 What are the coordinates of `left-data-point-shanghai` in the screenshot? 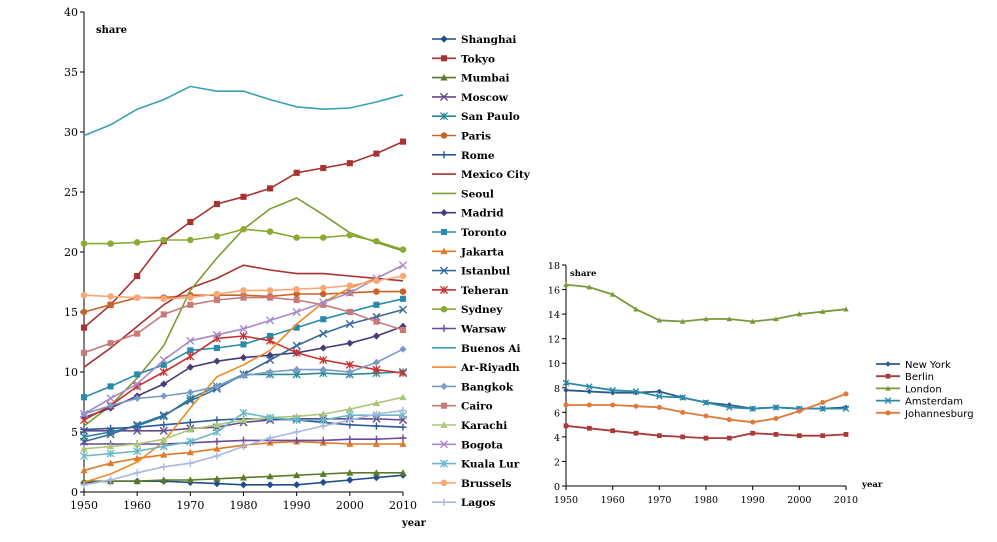 It's located at (323, 482).